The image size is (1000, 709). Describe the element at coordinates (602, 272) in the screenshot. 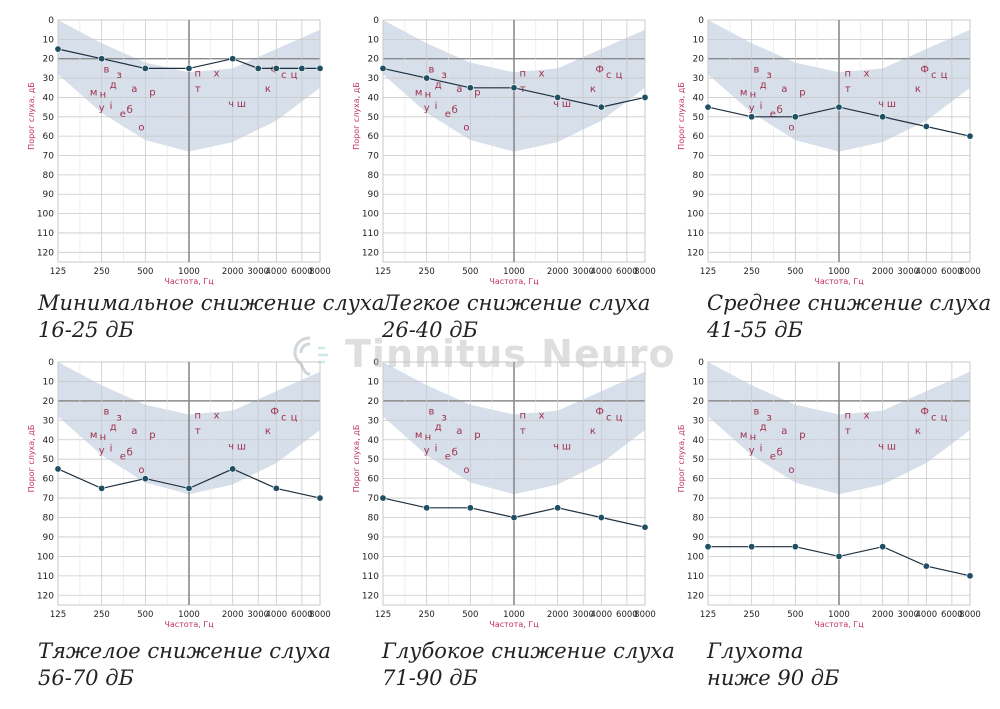

I see `x-tick-label: 4000` at that location.